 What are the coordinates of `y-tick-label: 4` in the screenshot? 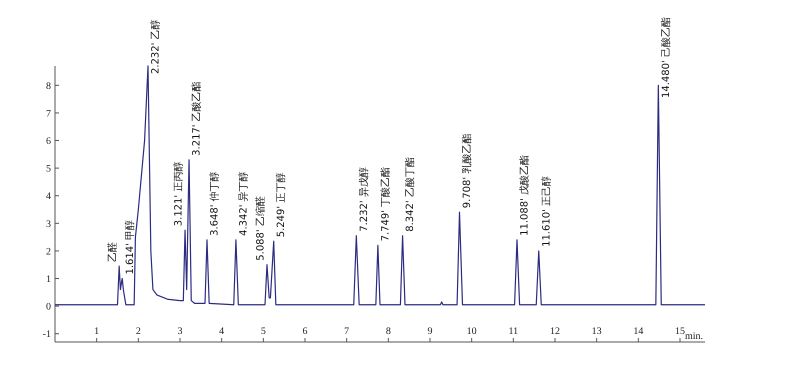 It's located at (48, 196).